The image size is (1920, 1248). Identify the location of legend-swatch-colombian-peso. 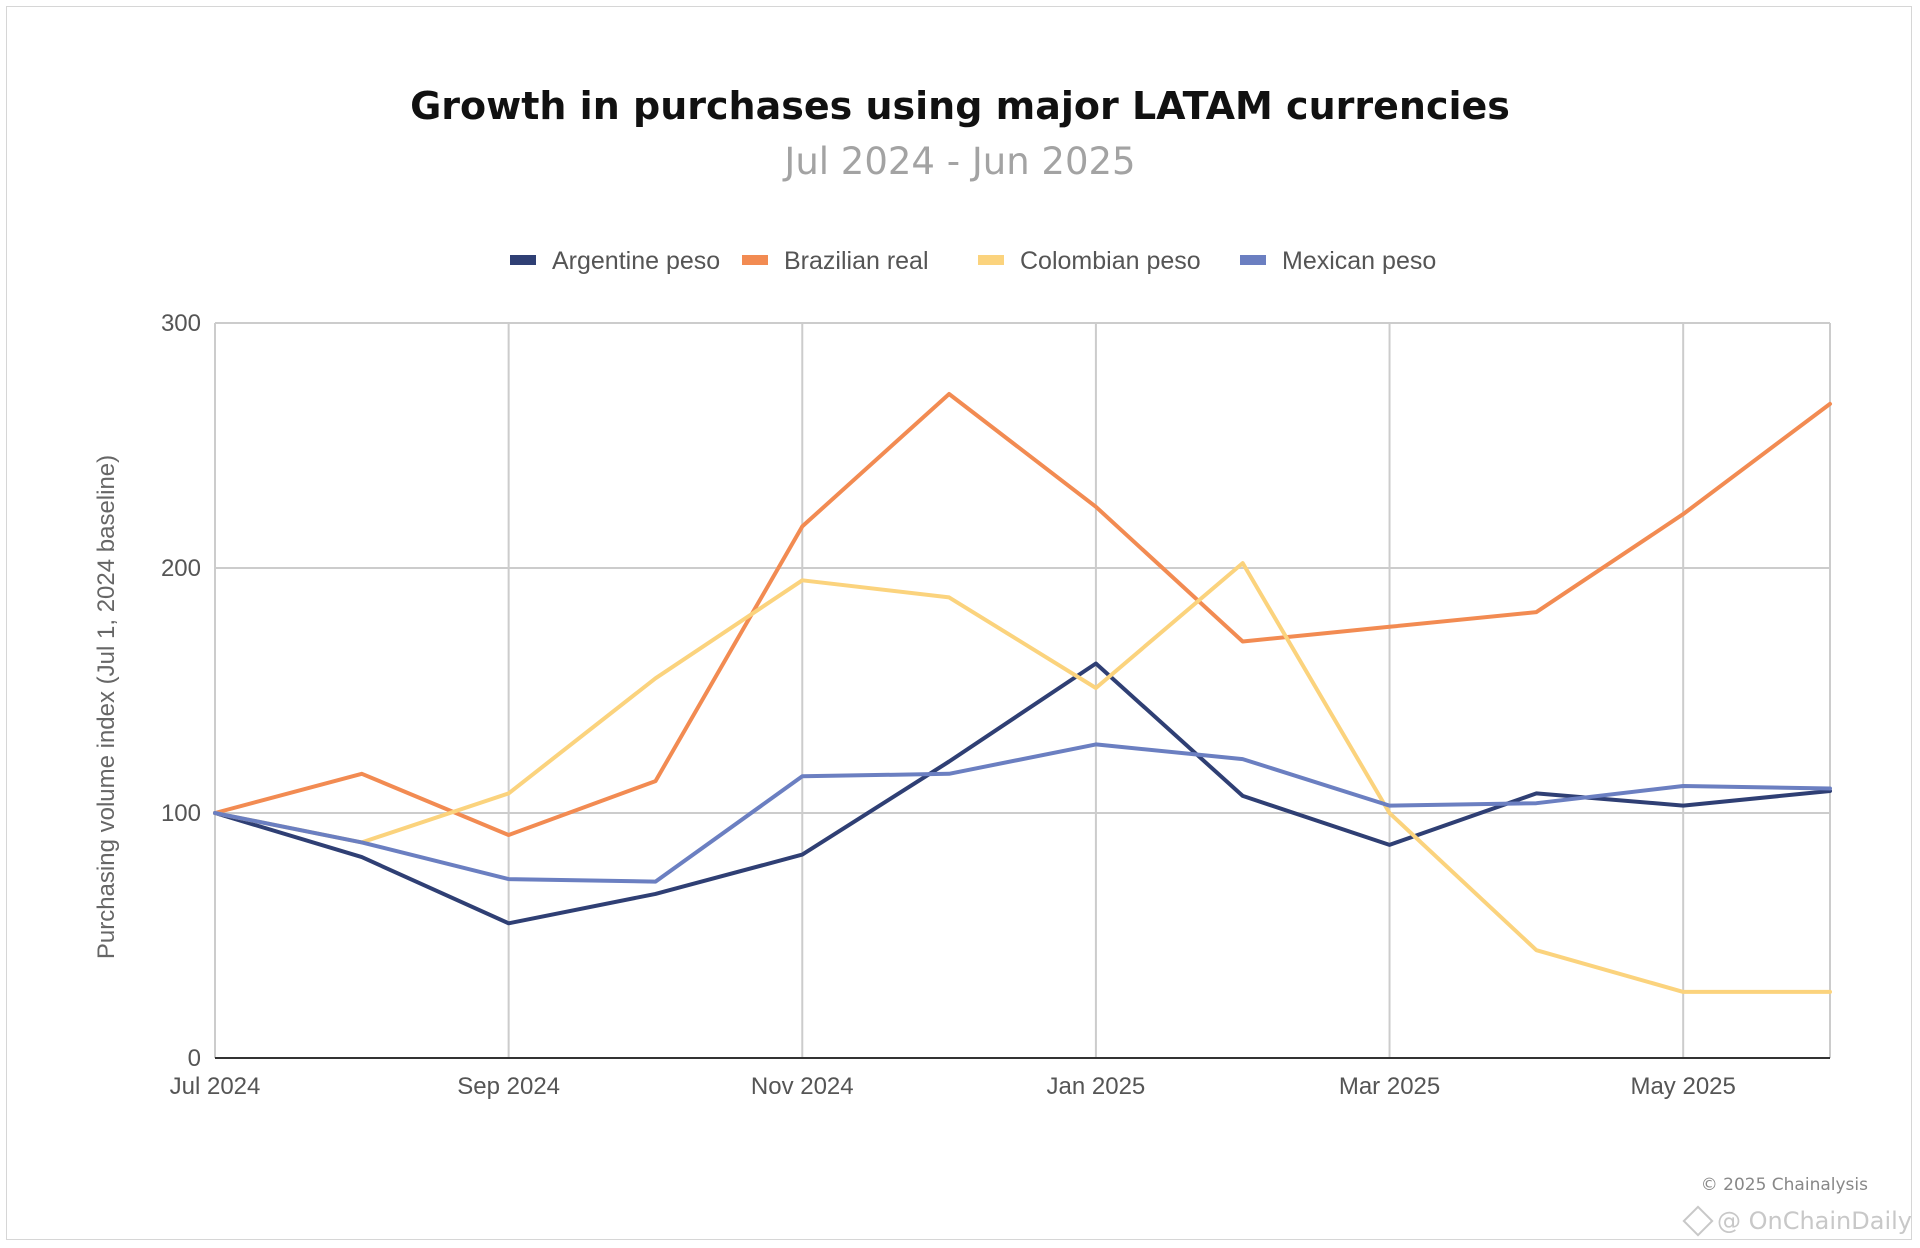
(991, 260).